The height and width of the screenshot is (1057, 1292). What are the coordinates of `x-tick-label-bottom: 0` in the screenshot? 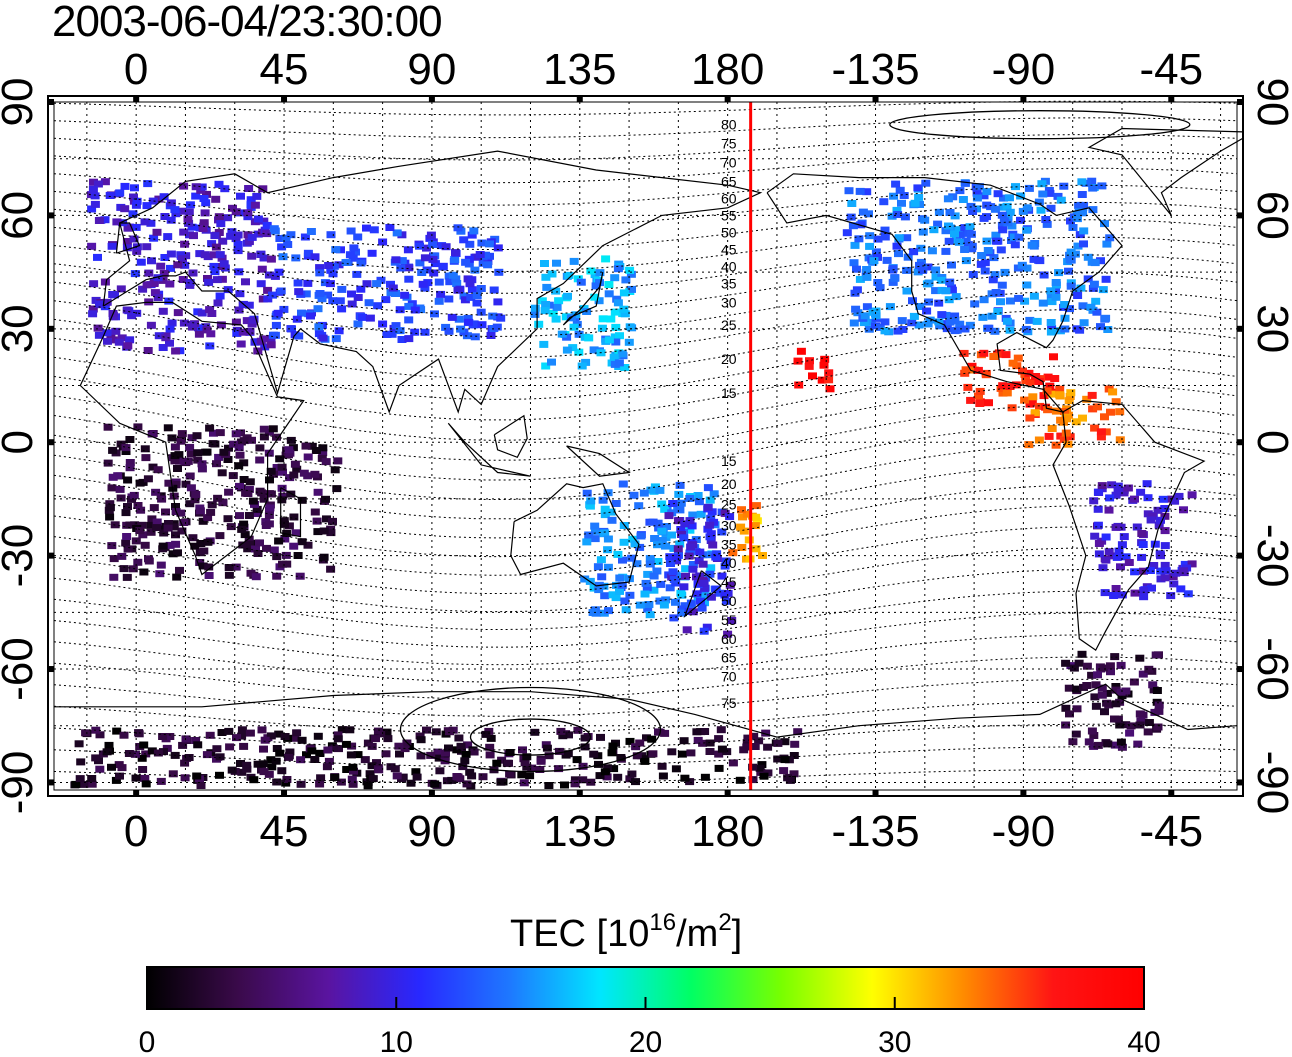 It's located at (136, 831).